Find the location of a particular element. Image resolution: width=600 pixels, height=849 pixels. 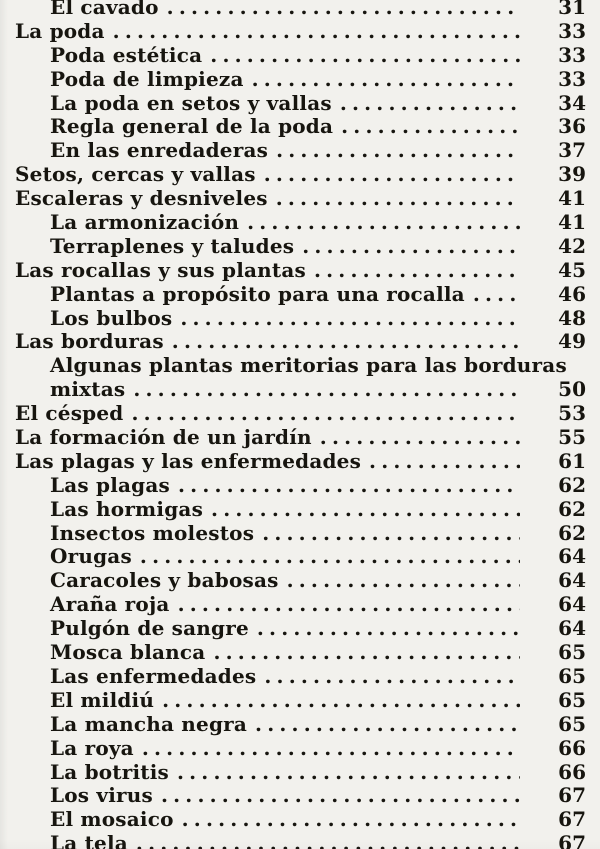

toc-entry-title: Regla general de la poda is located at coordinates (192, 126).